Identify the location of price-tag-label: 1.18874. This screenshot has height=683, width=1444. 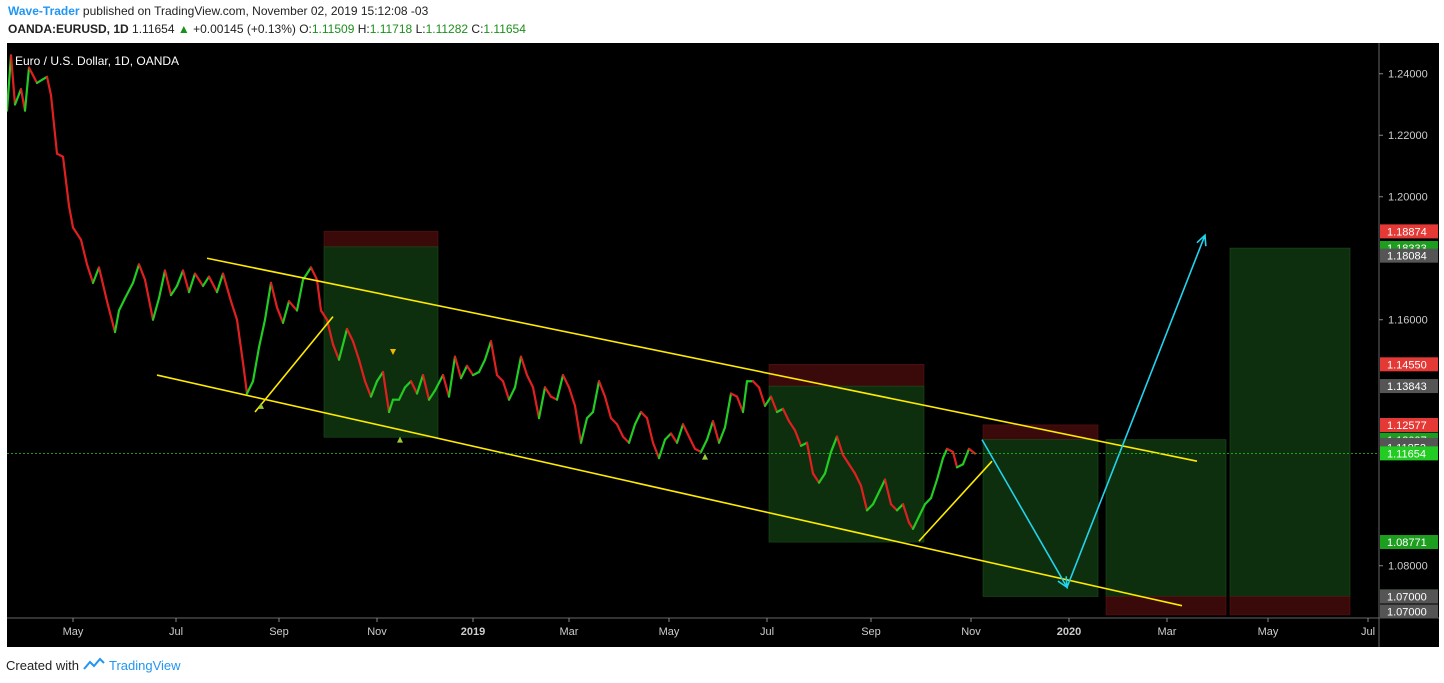
(1407, 232).